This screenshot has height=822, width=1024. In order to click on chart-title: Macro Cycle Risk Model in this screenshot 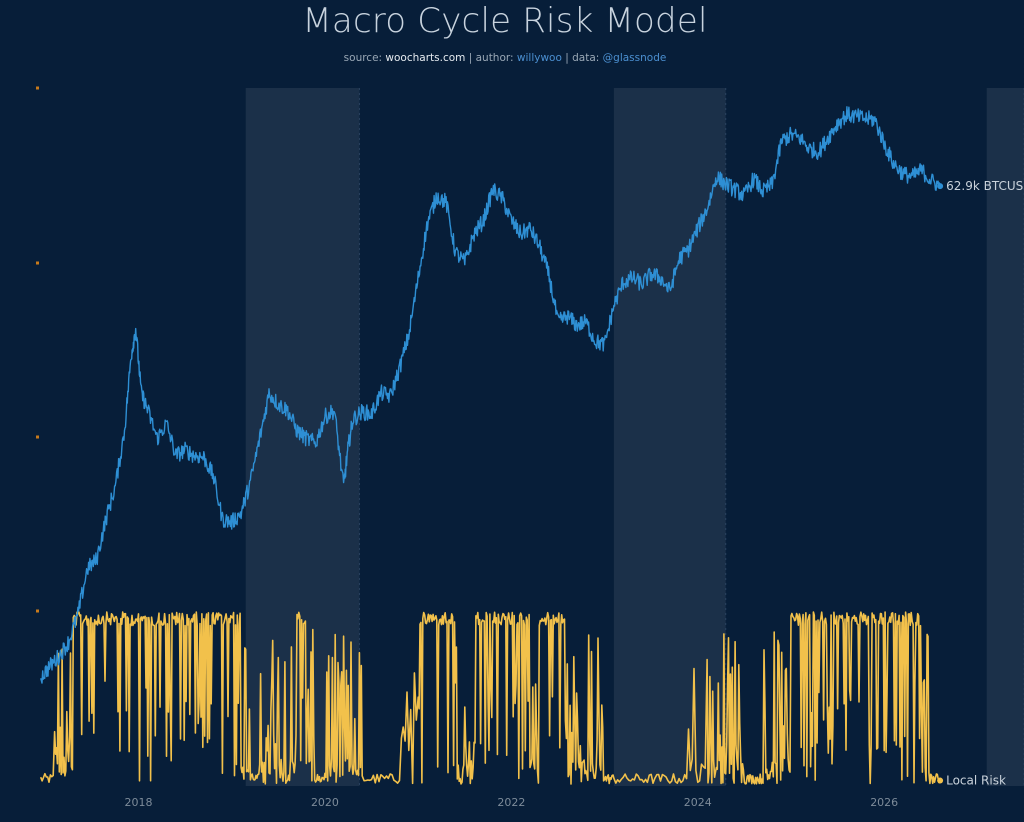, I will do `click(505, 21)`.